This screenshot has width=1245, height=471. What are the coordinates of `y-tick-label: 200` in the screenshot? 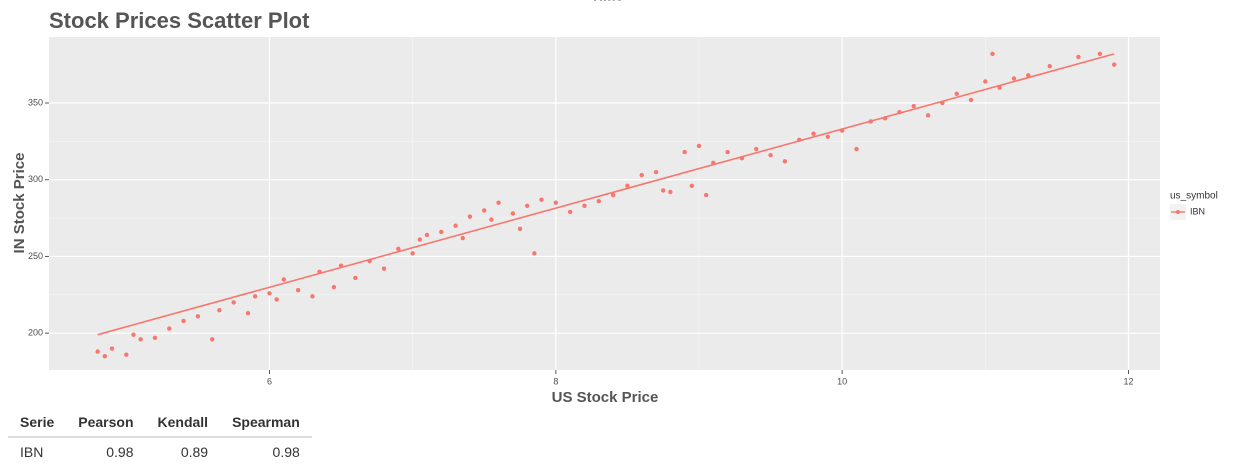 It's located at (35, 333).